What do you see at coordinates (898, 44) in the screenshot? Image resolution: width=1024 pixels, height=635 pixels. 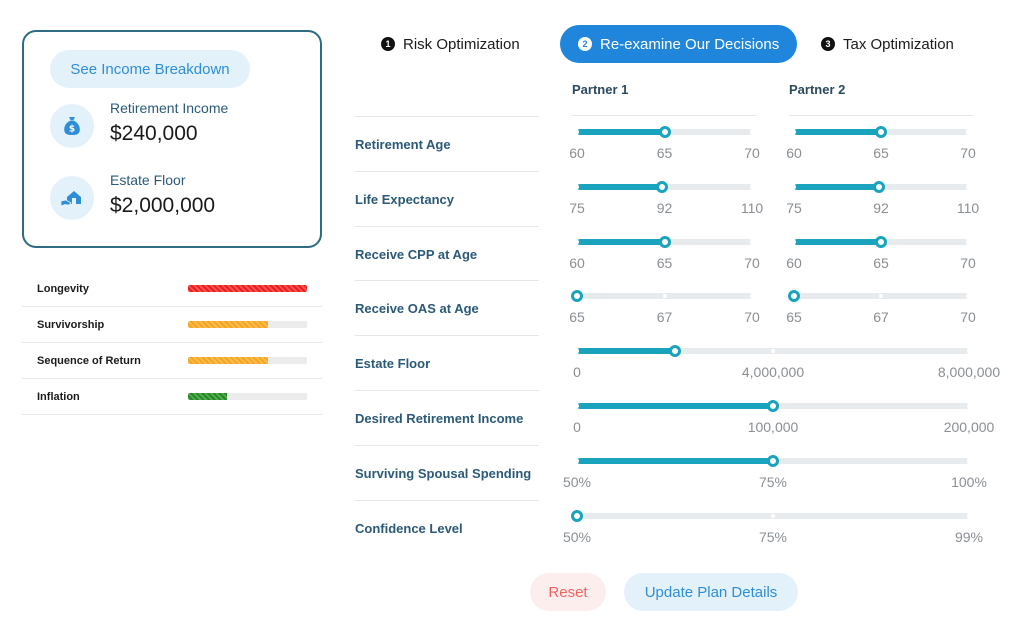 I see `tab-label: Tax Optimization` at bounding box center [898, 44].